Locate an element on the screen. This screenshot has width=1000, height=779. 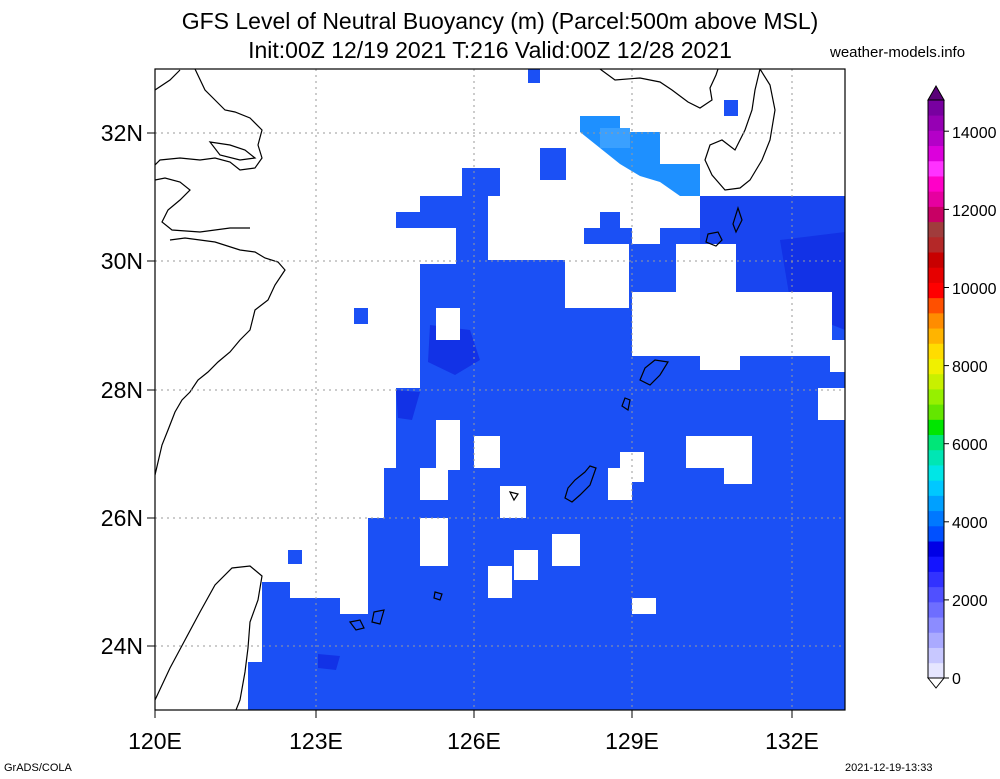
lon-labels: 120E 123E 126E 129E 132E is located at coordinates (473, 741).